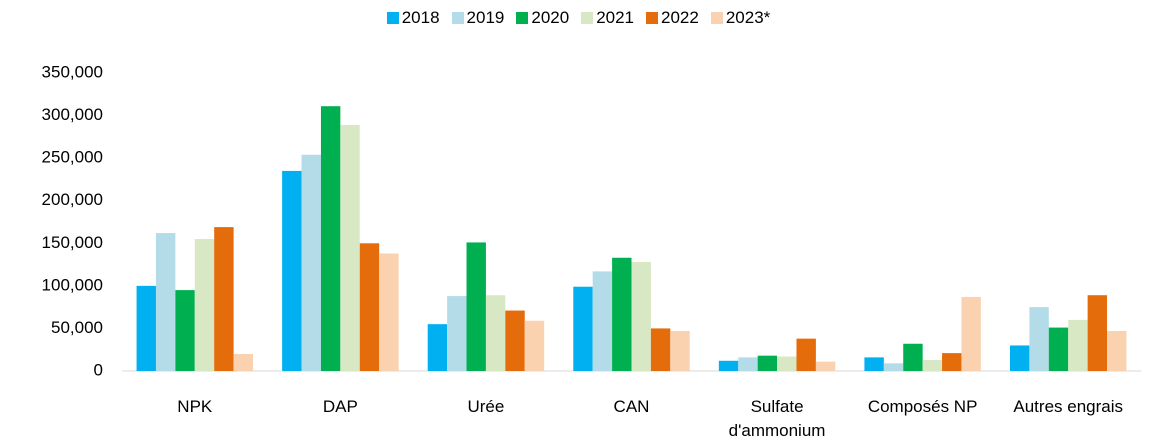 The height and width of the screenshot is (440, 1157). Describe the element at coordinates (631, 406) in the screenshot. I see `x-tick-label: CAN` at that location.